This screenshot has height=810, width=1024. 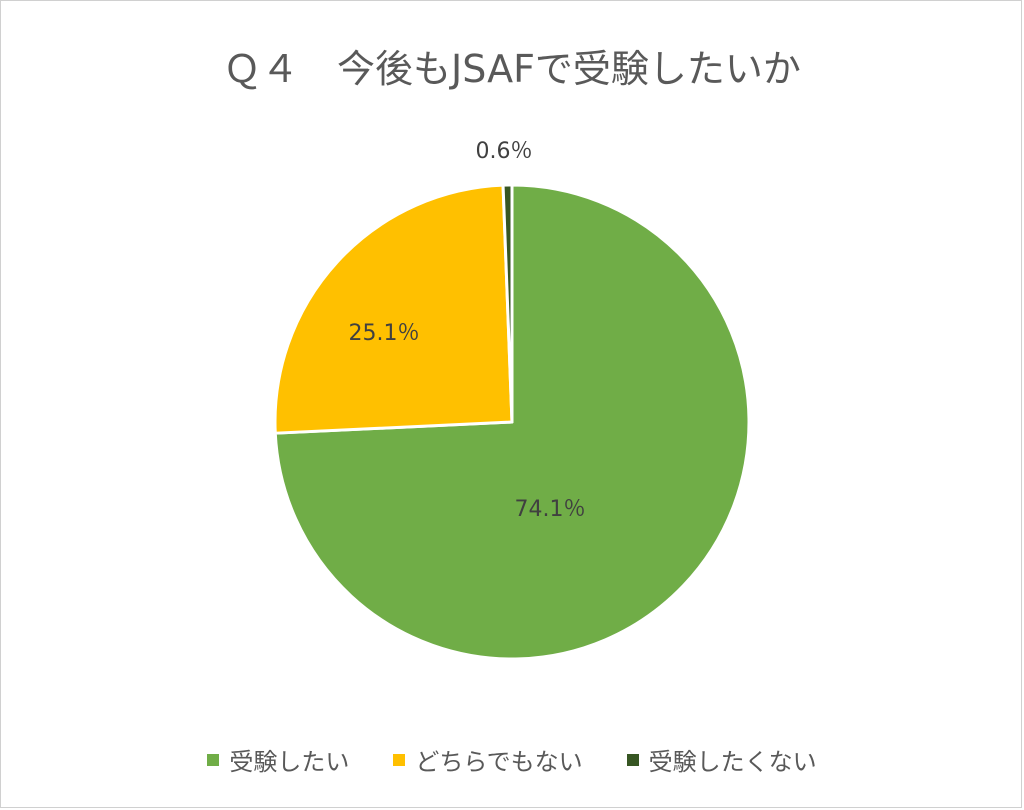 I want to click on legend-item-0: 受験したい, so click(x=278, y=759).